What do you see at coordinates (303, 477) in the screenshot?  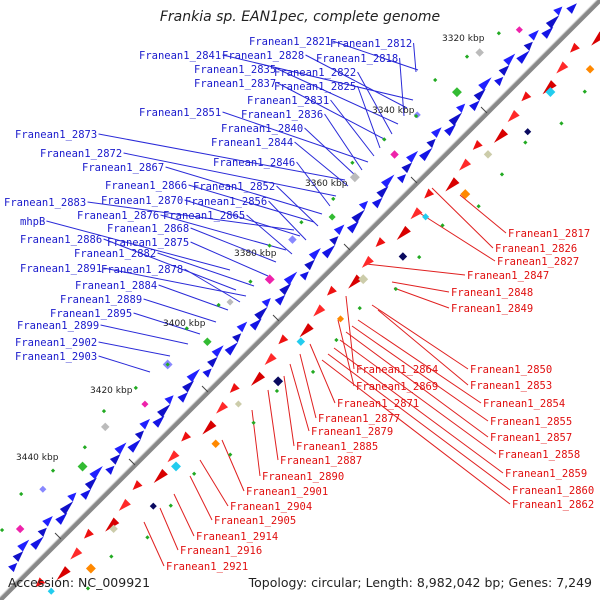 I see `gene-label-reverse: Franean1_2890` at bounding box center [303, 477].